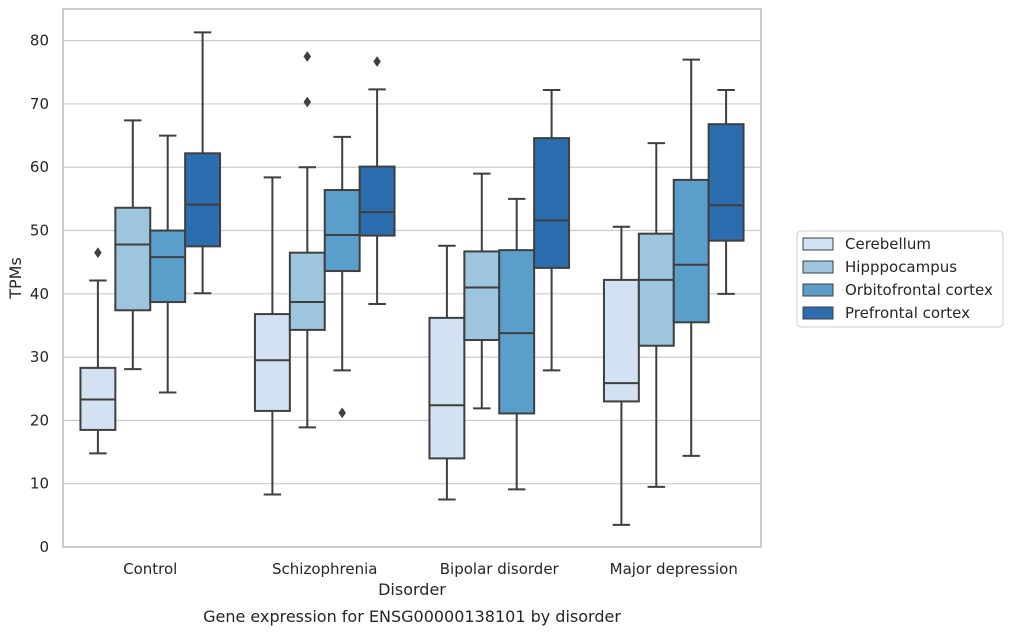  Describe the element at coordinates (888, 244) in the screenshot. I see `legend-entry-label: Cerebellum` at that location.